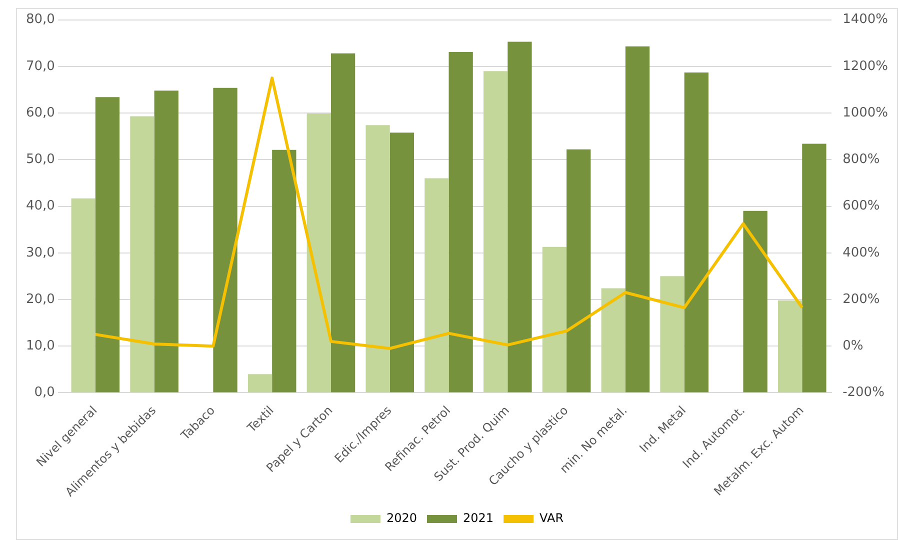 The image size is (909, 546). What do you see at coordinates (865, 66) in the screenshot?
I see `y2-tick-label: 1200%` at bounding box center [865, 66].